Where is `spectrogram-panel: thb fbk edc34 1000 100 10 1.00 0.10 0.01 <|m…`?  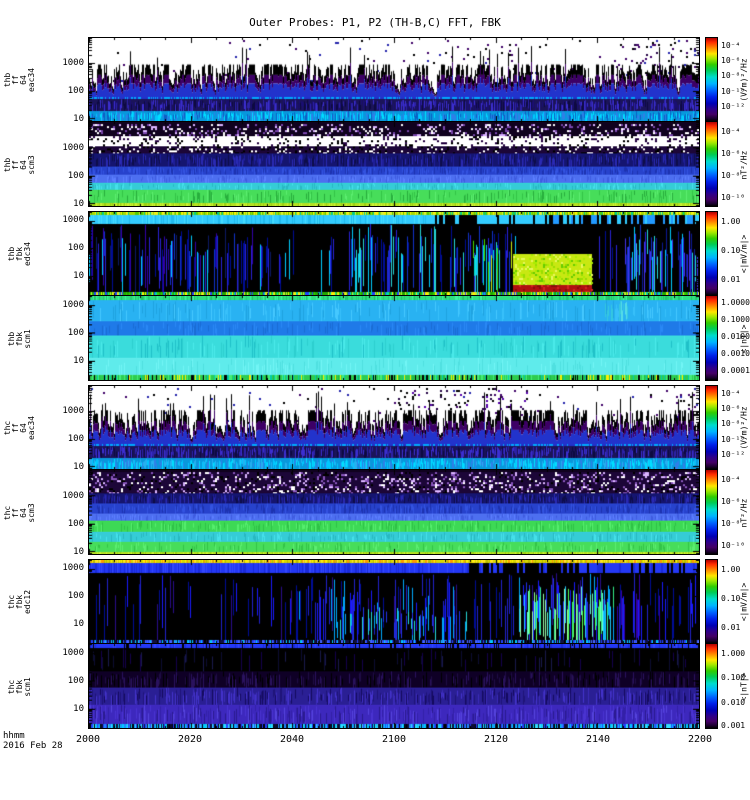 spectrogram-panel: thb fbk edc34 1000 100 10 1.00 0.10 0.01 <|m… is located at coordinates (375, 253).